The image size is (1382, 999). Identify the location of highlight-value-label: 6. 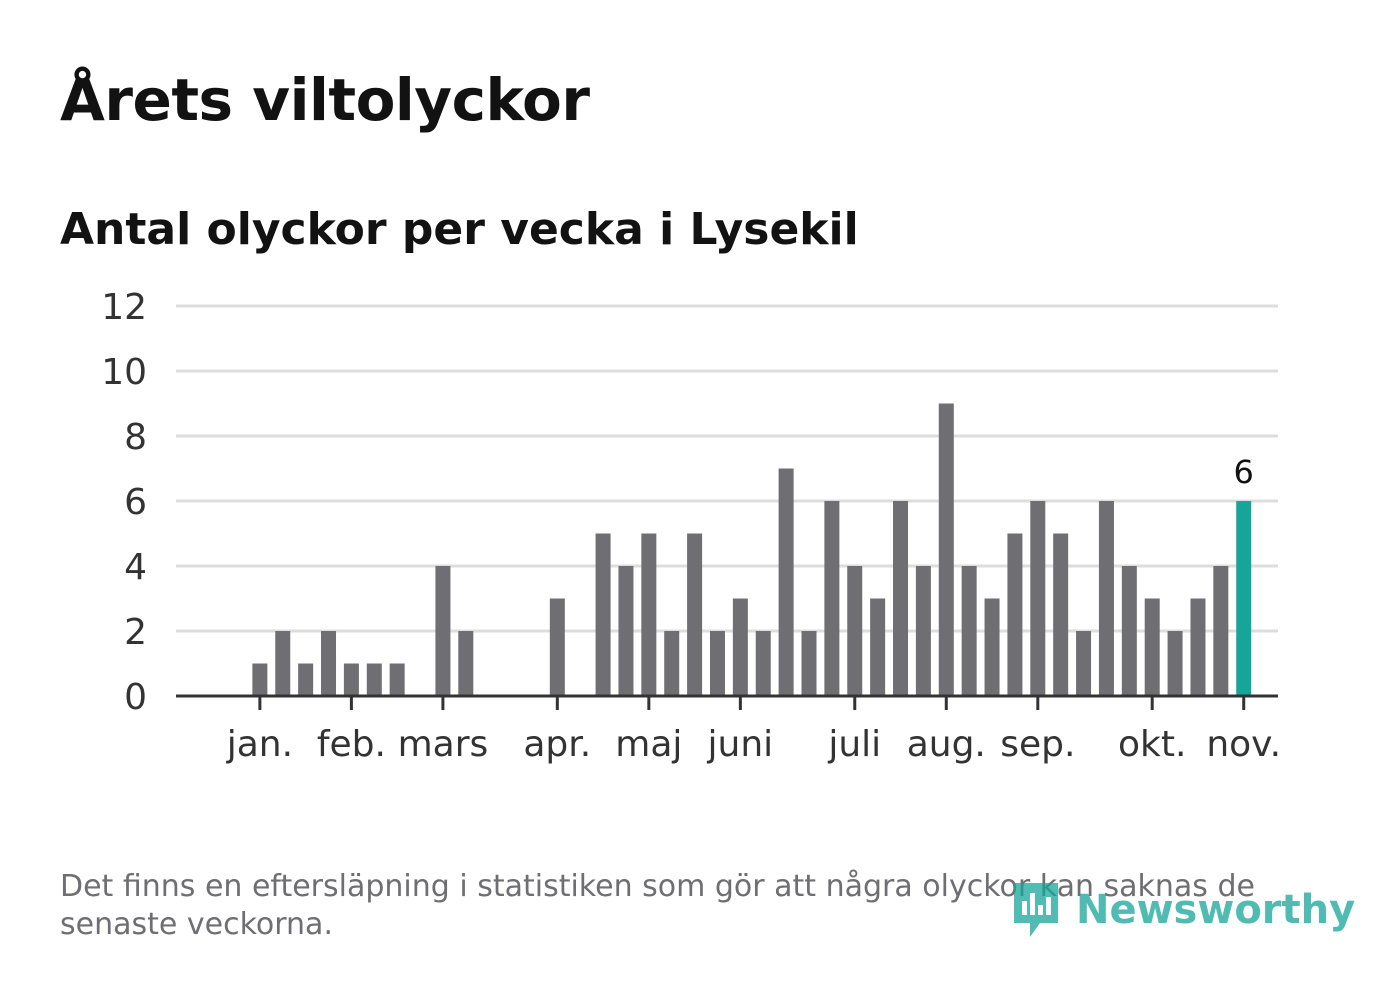
(1244, 472).